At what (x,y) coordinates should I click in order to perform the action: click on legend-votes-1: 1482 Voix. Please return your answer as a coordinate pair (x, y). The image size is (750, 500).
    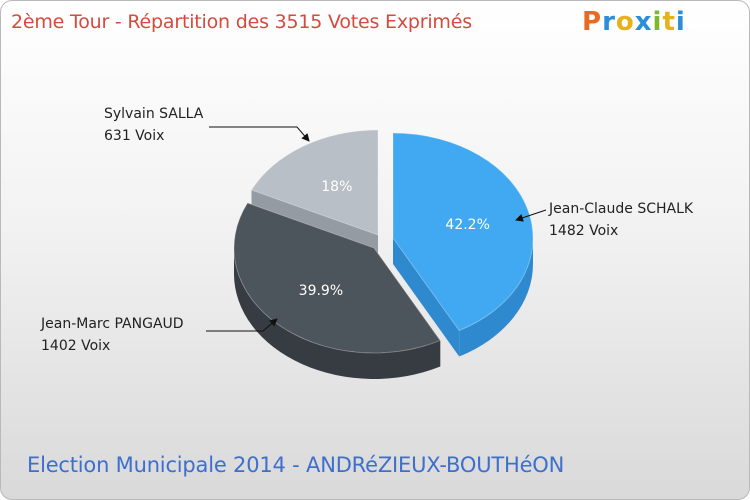
    Looking at the image, I should click on (583, 231).